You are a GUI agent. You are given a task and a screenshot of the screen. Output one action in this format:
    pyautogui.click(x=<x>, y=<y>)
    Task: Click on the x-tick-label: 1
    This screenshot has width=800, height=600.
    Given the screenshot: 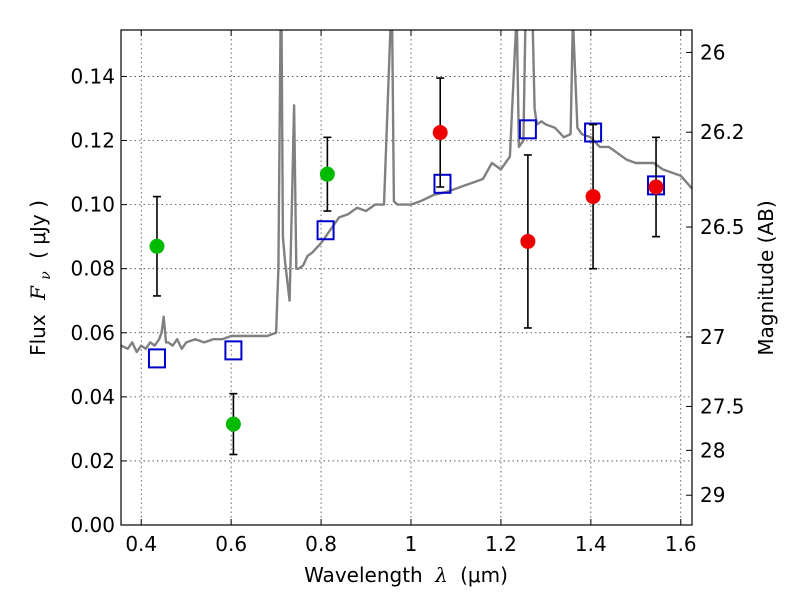 What is the action you would take?
    pyautogui.click(x=411, y=544)
    